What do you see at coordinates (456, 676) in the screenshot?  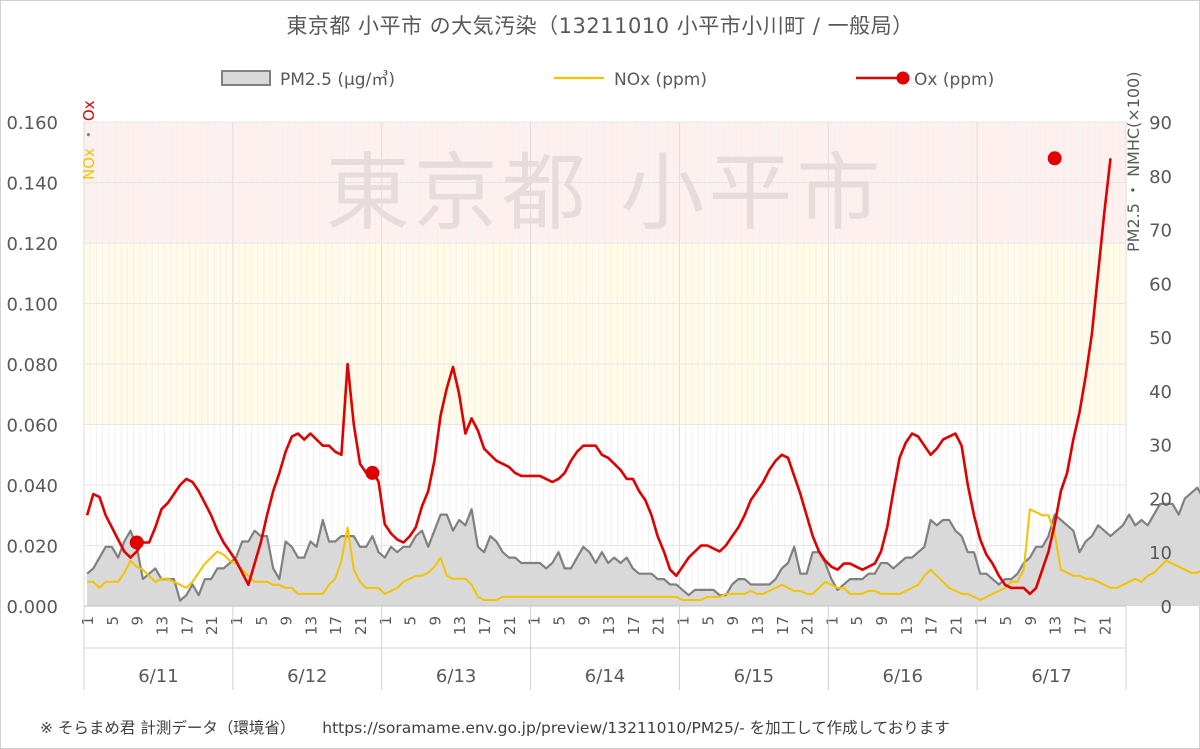 I see `day-label: 6/13` at bounding box center [456, 676].